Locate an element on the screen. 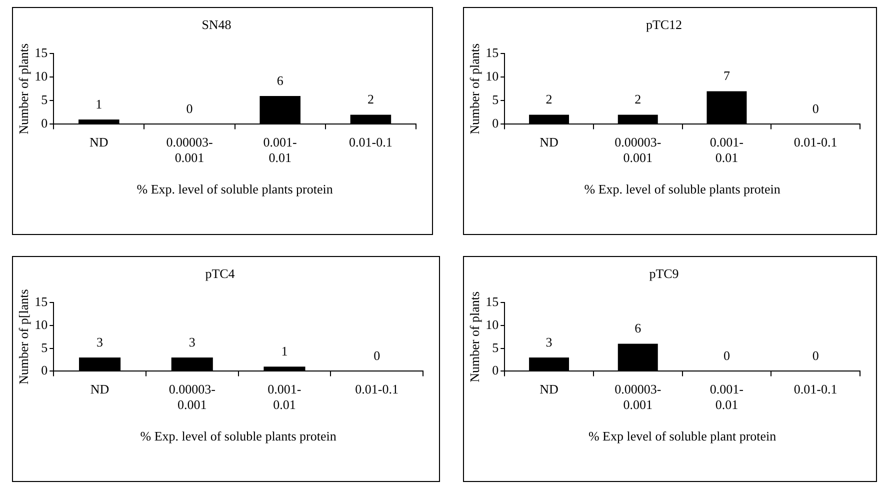  data-label: 7 is located at coordinates (726, 76).